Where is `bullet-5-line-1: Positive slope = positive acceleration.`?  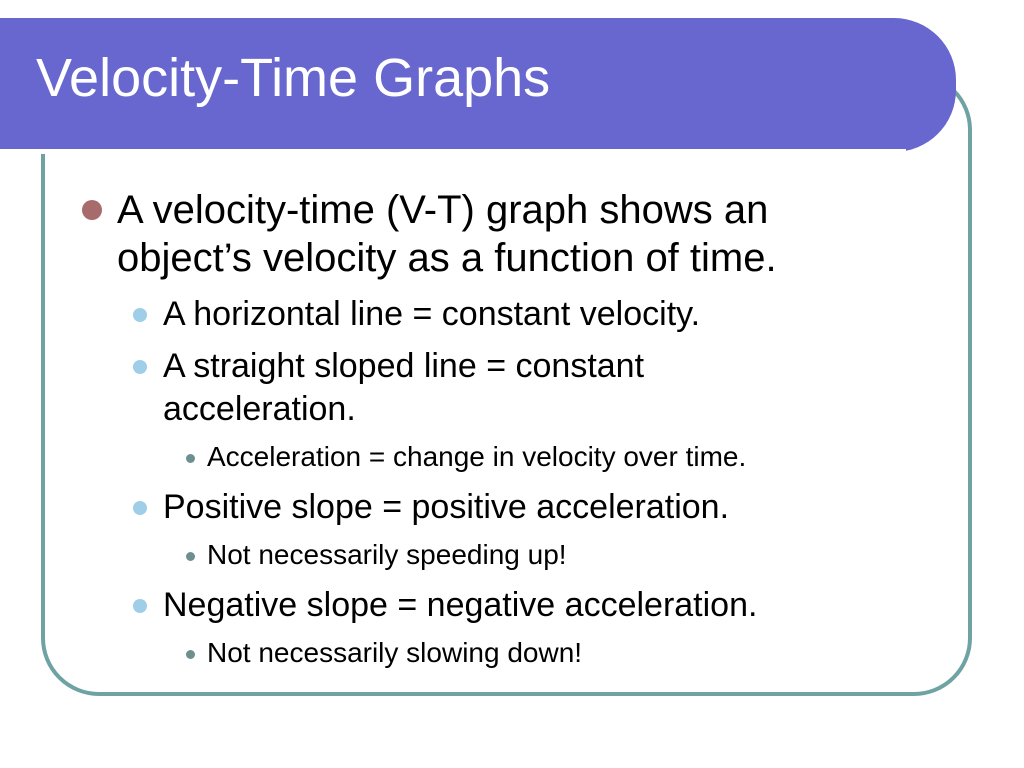 bullet-5-line-1: Positive slope = positive acceleration. is located at coordinates (446, 507).